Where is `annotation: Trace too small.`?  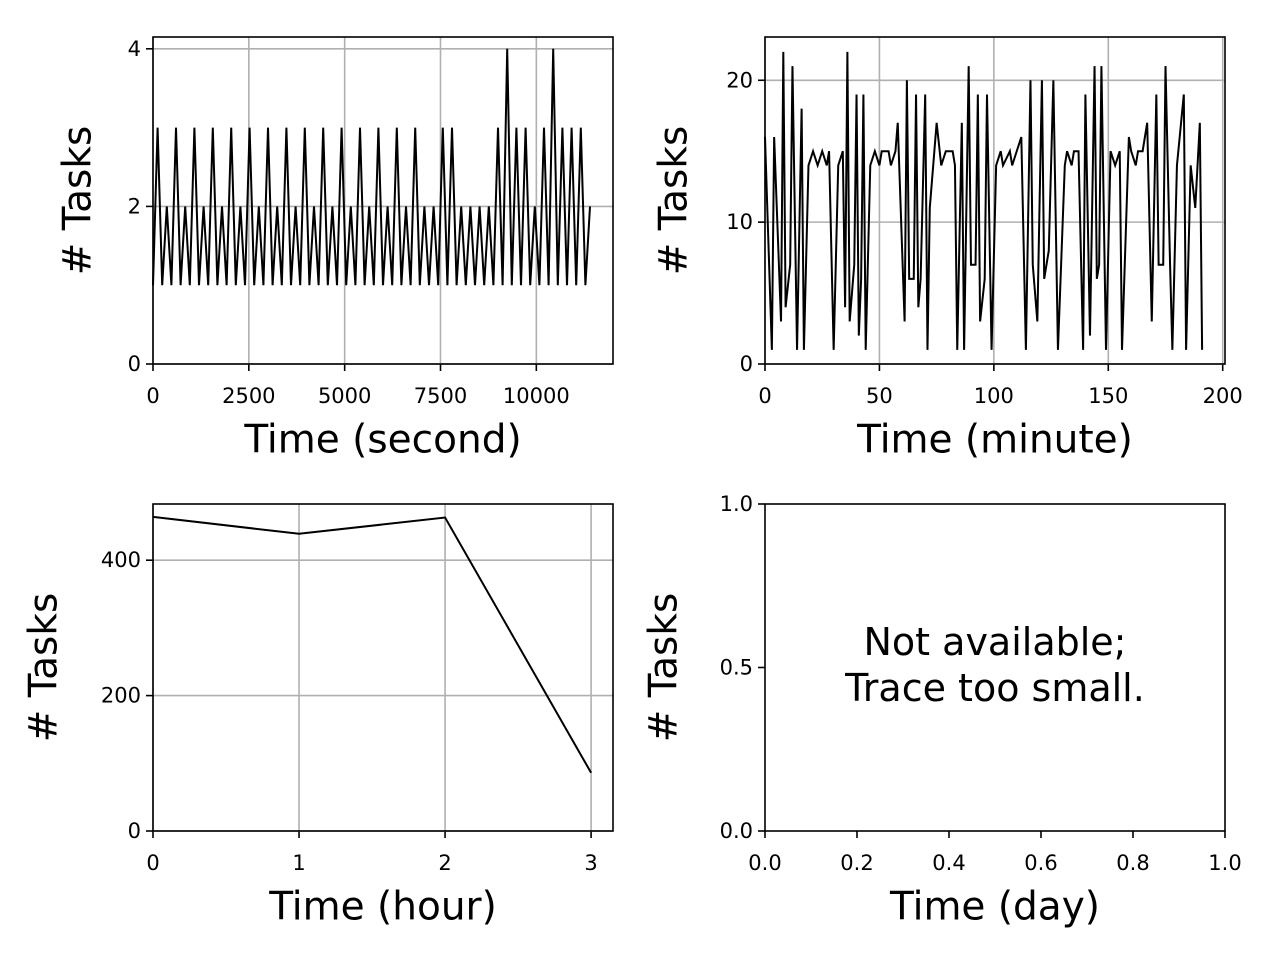 annotation: Trace too small. is located at coordinates (994, 688).